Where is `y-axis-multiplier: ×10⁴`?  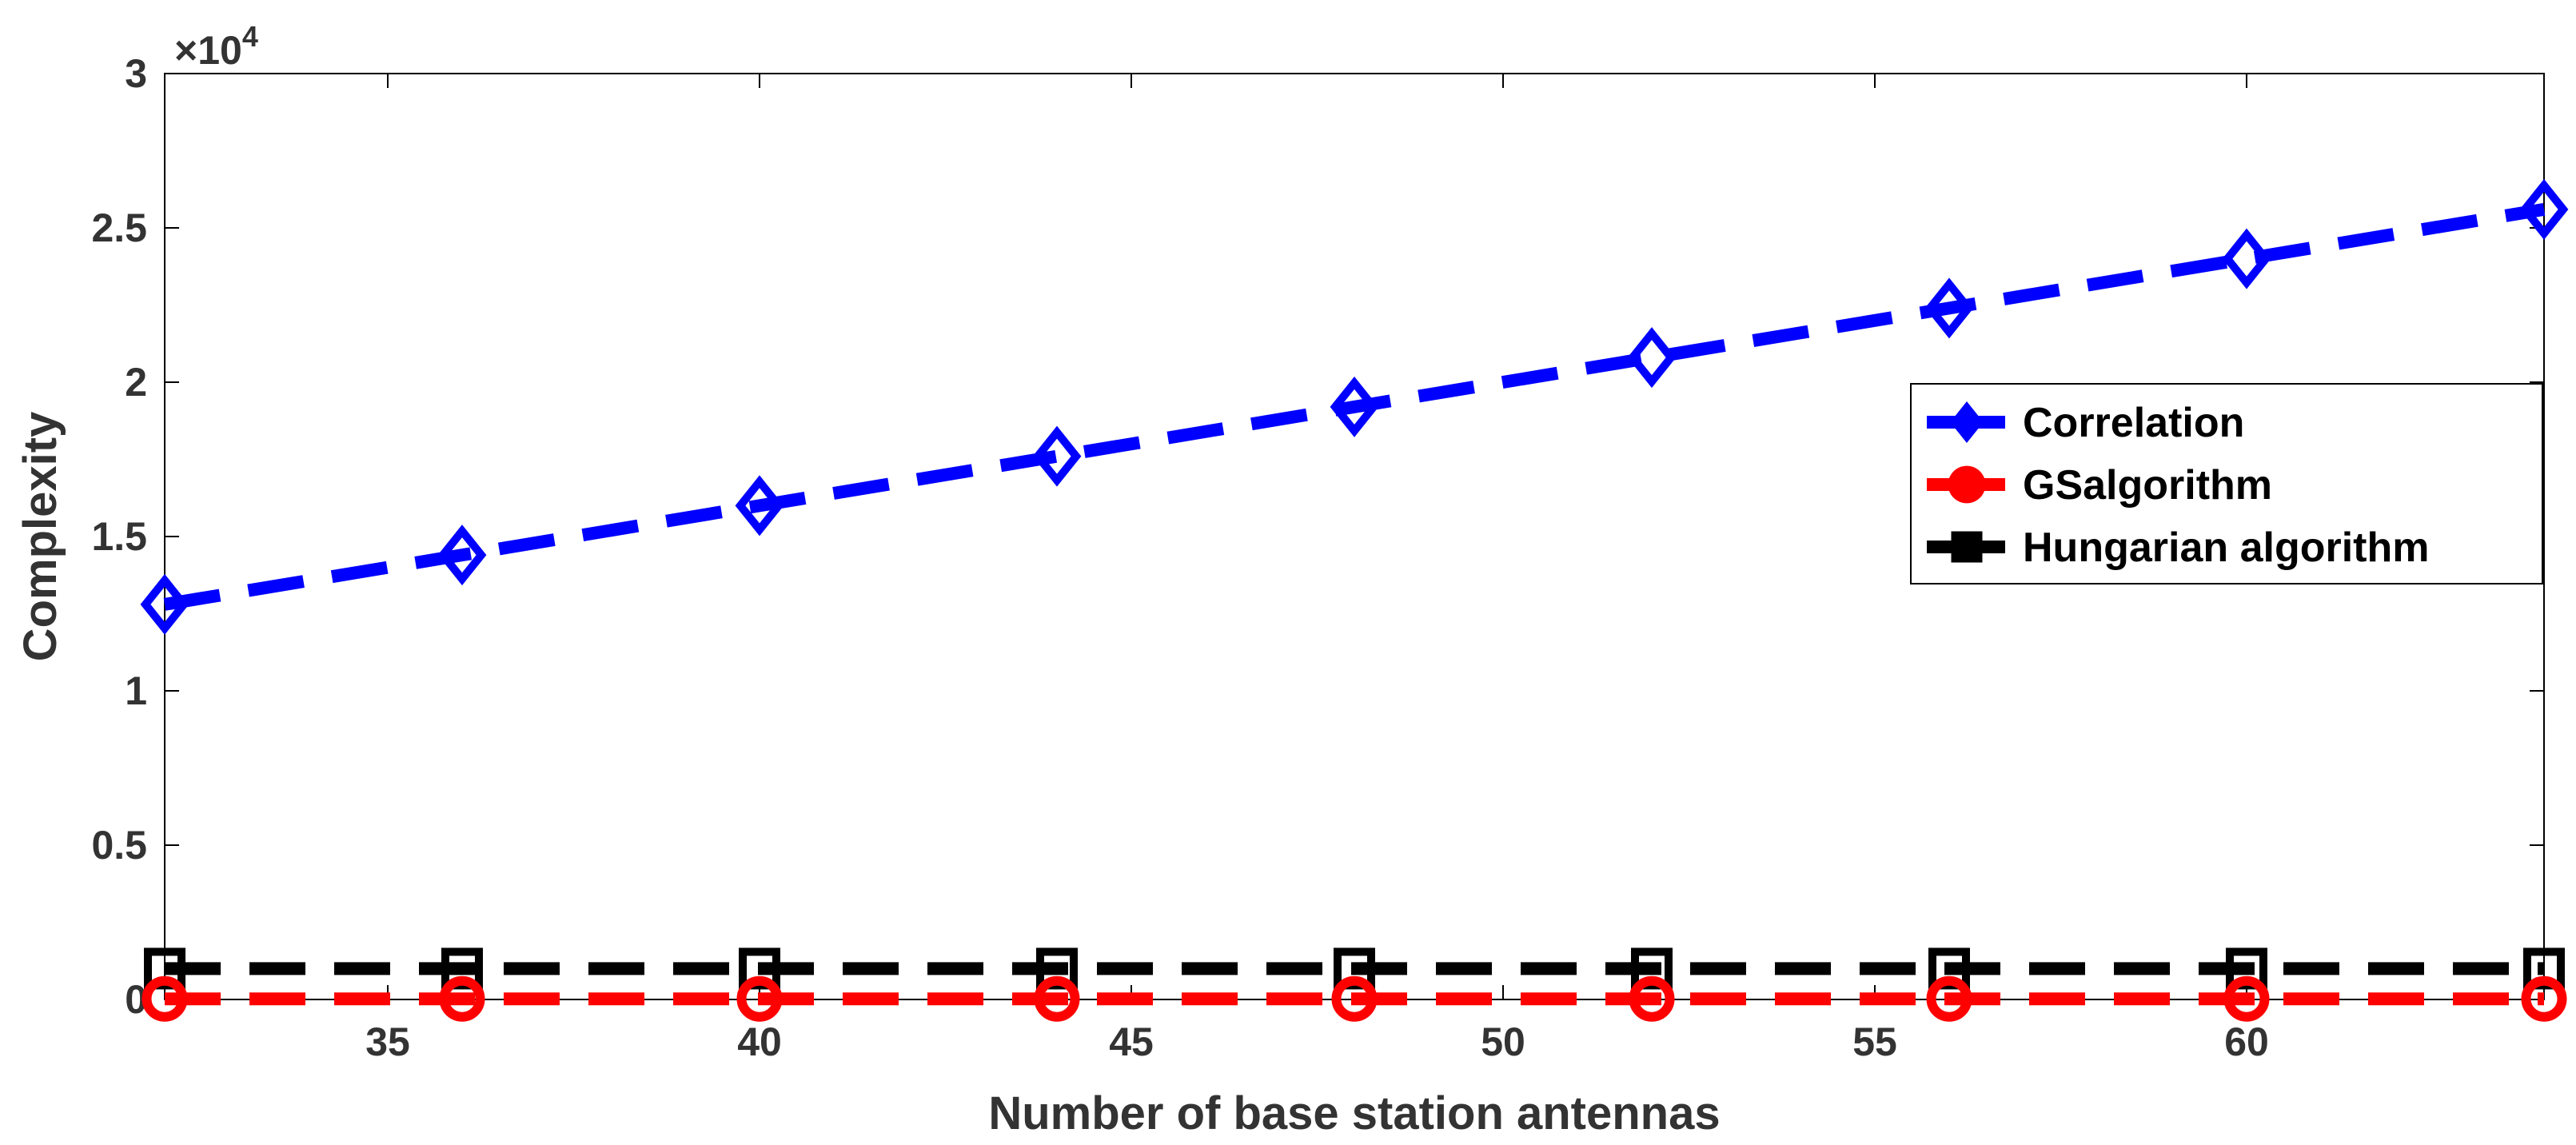 y-axis-multiplier: ×10⁴ is located at coordinates (216, 46).